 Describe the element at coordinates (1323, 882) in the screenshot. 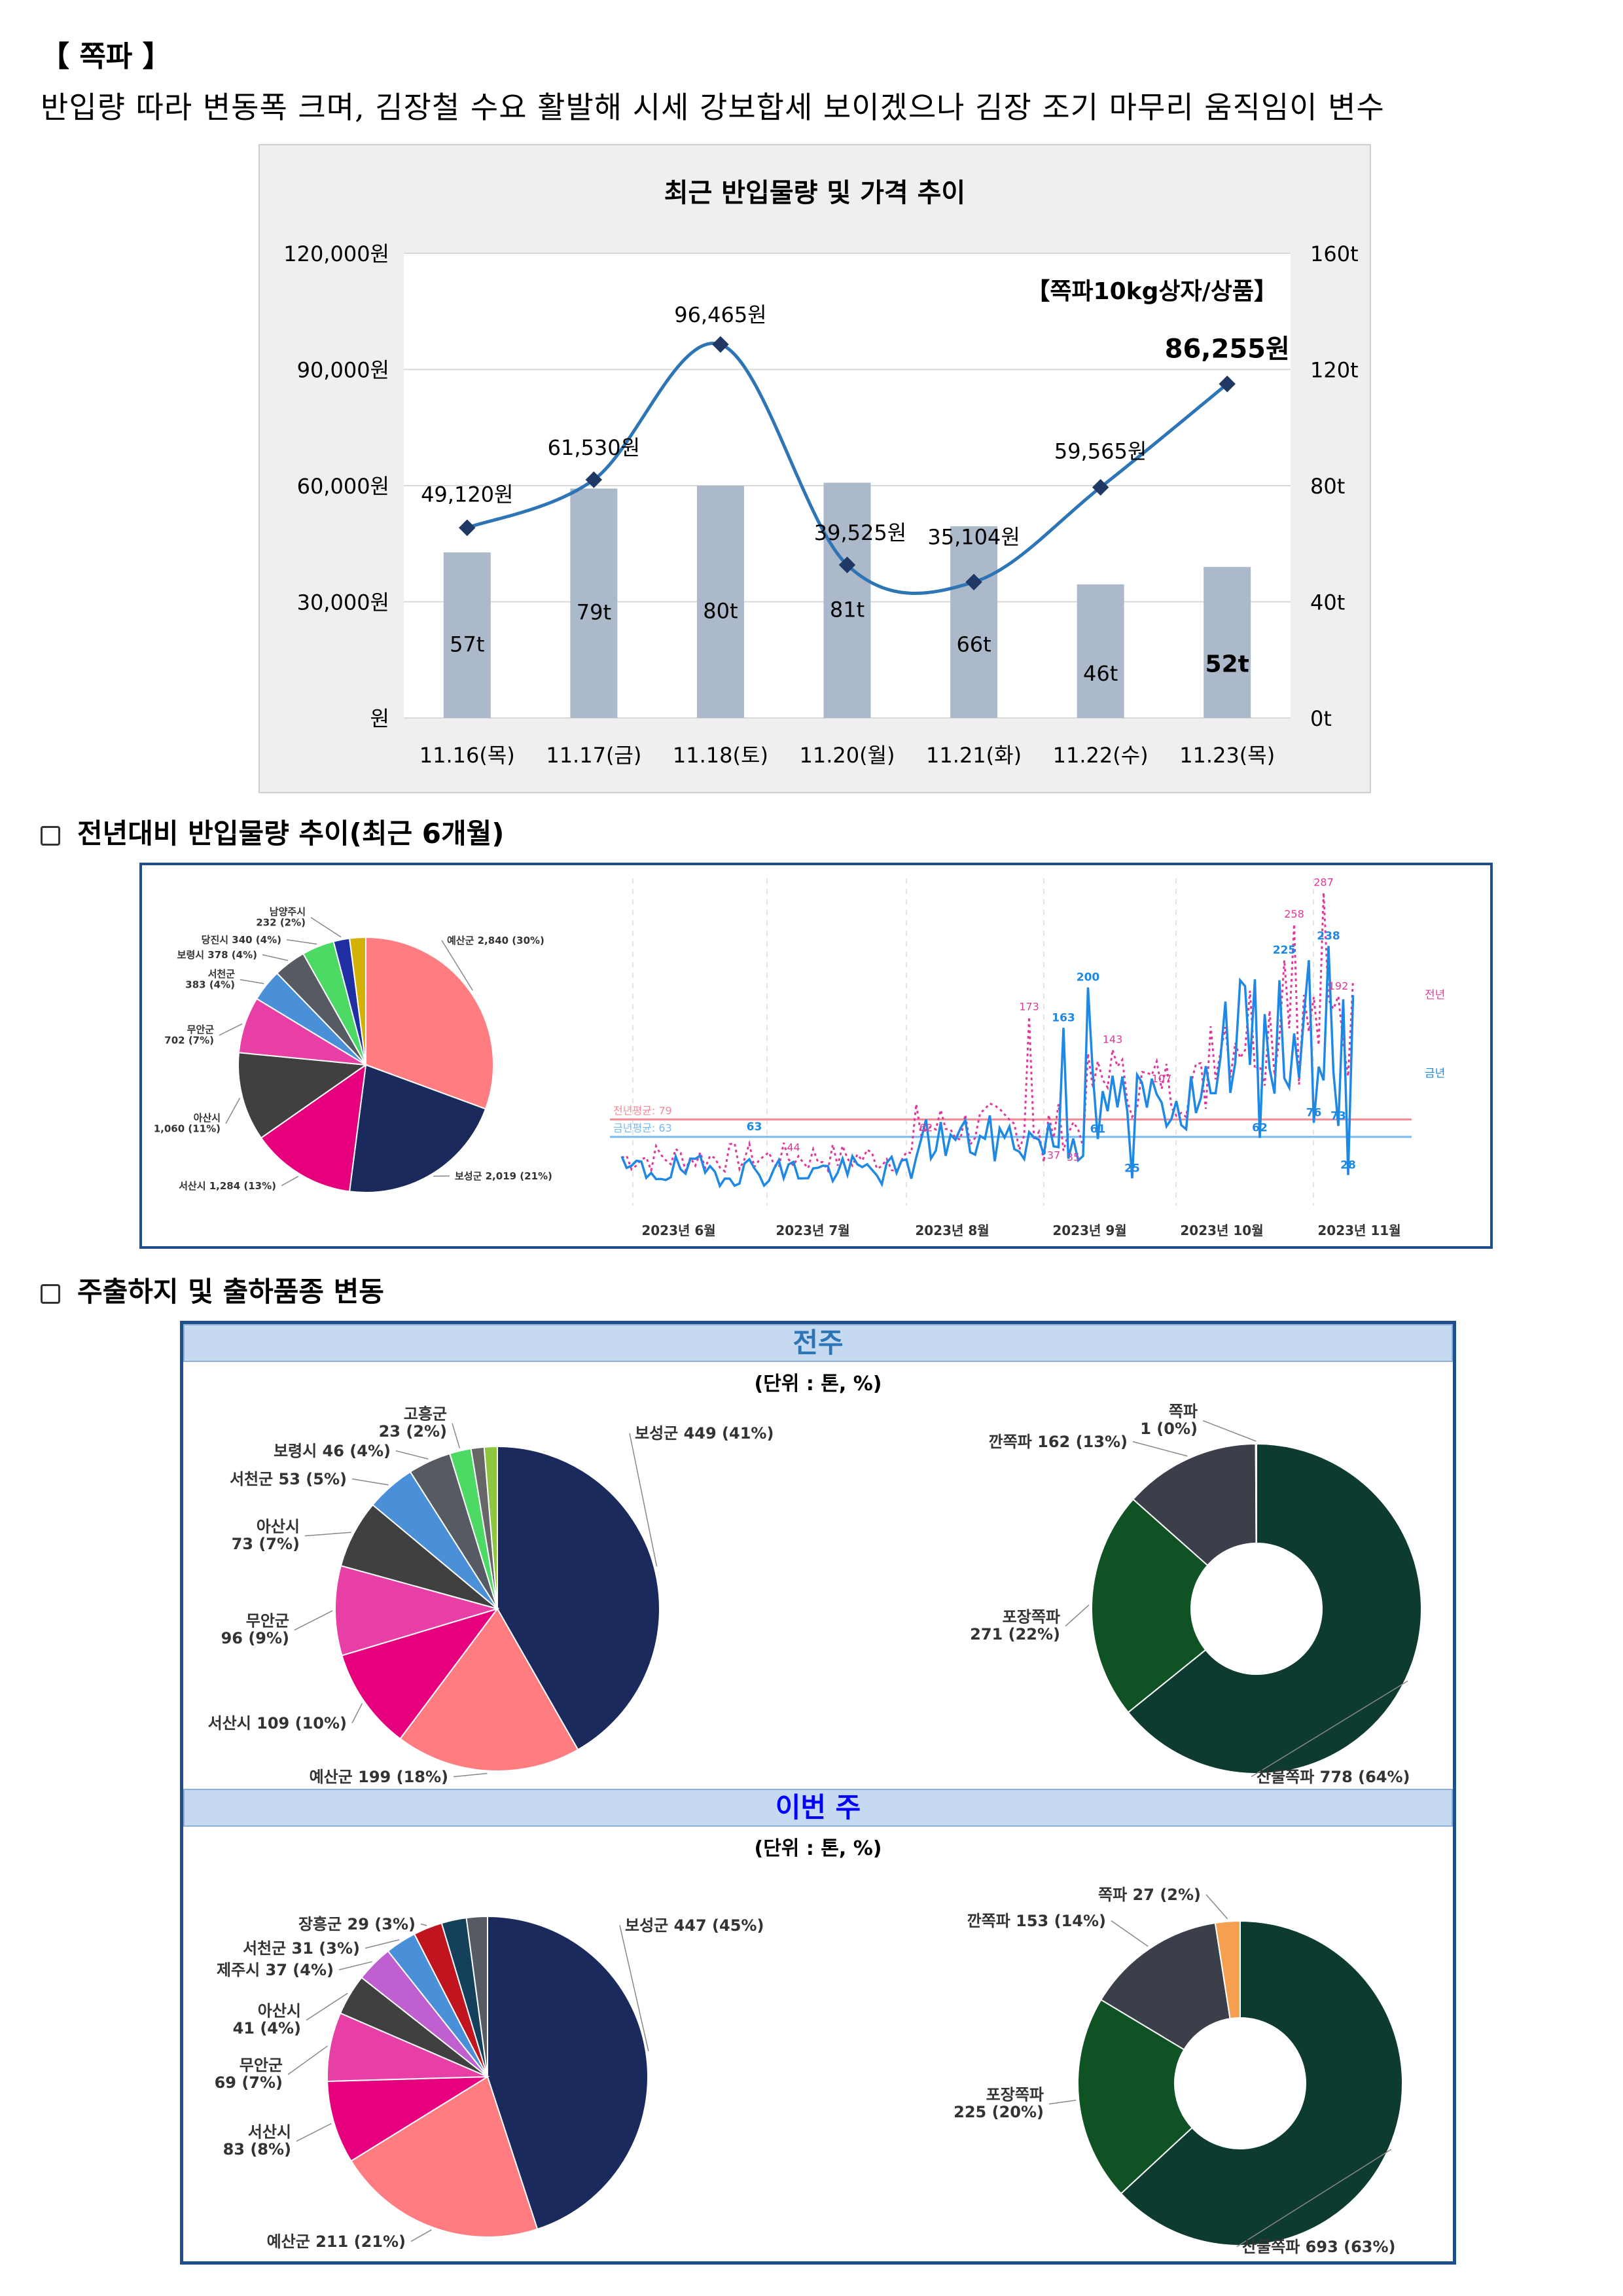

I see `point-label: 287` at that location.